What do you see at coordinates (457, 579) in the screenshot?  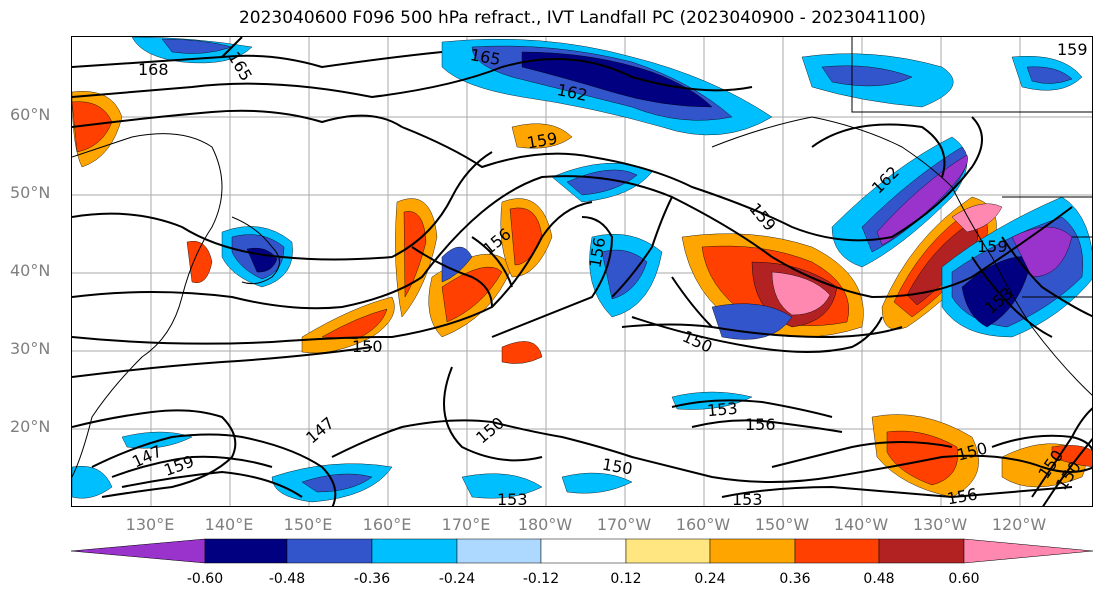 I see `colorbar-tick: -0.24` at bounding box center [457, 579].